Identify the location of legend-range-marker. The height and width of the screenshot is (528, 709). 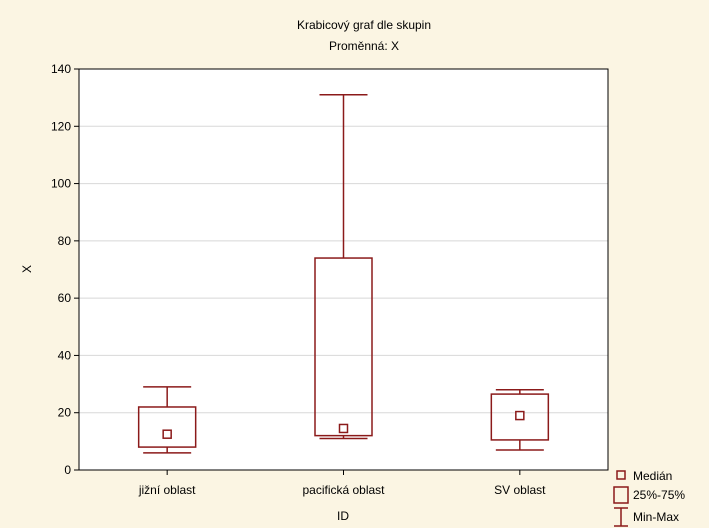
(621, 517).